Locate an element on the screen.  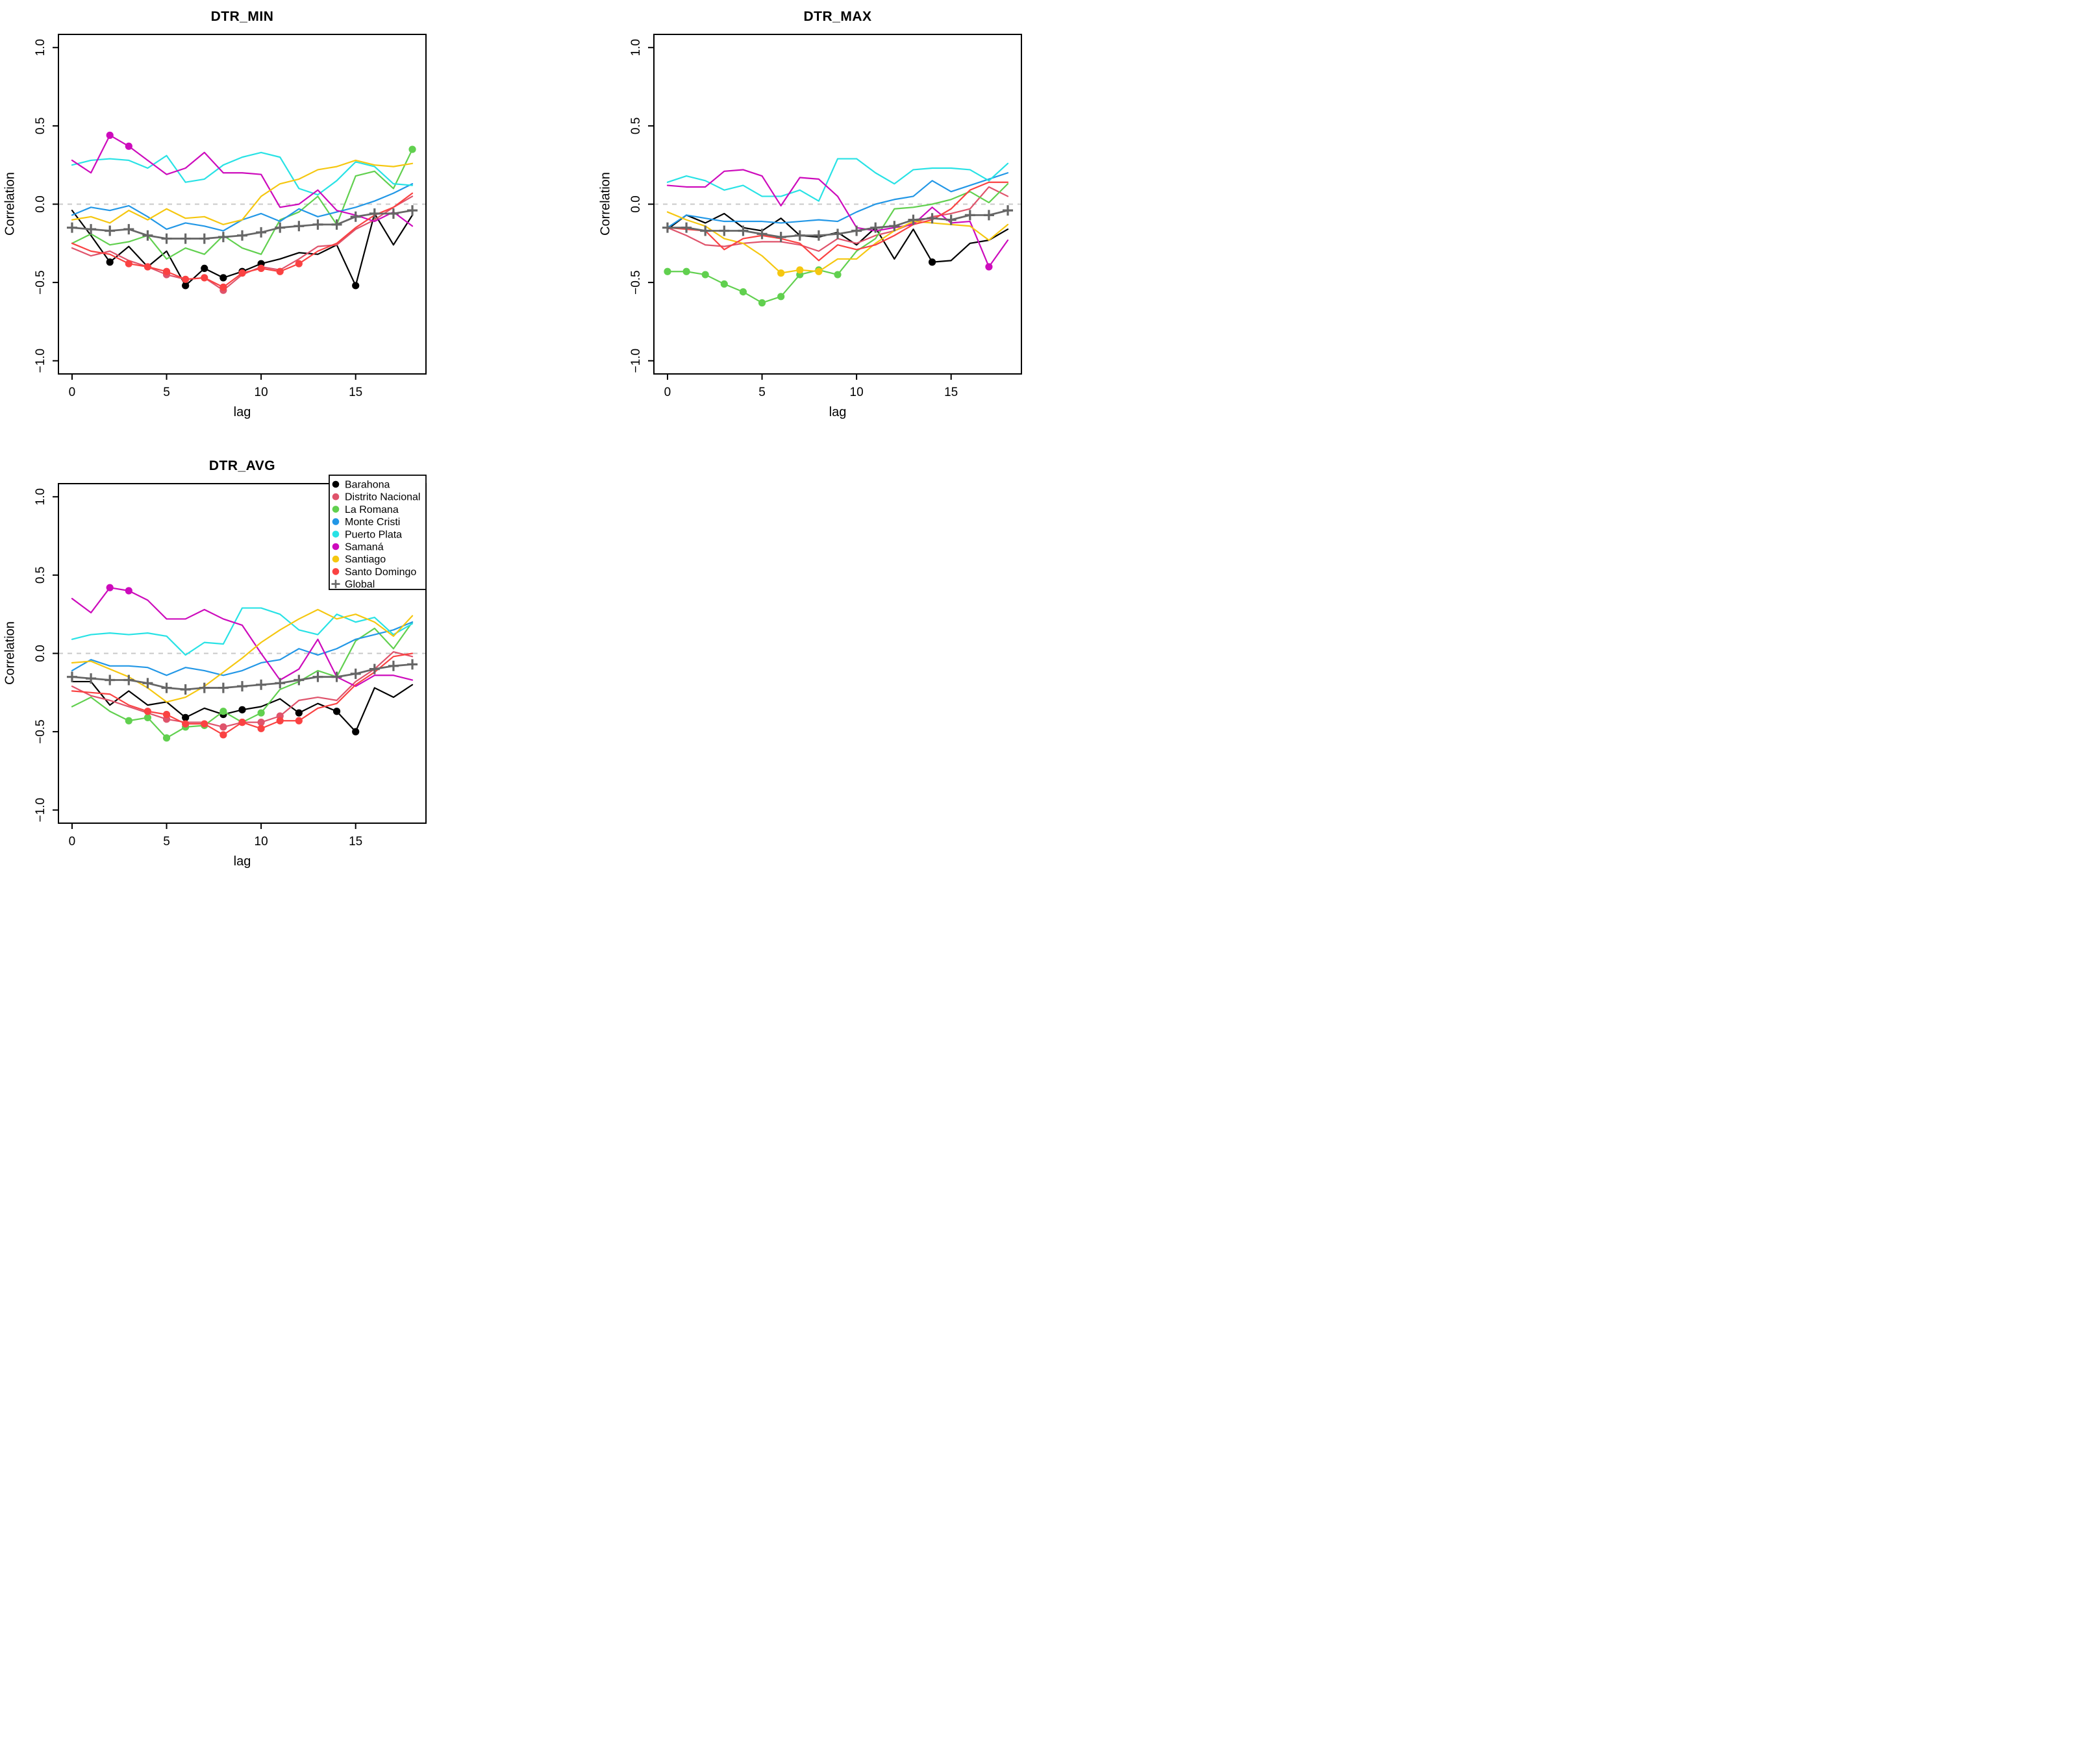
x-tick-label-dtr-min: 10 is located at coordinates (261, 393).